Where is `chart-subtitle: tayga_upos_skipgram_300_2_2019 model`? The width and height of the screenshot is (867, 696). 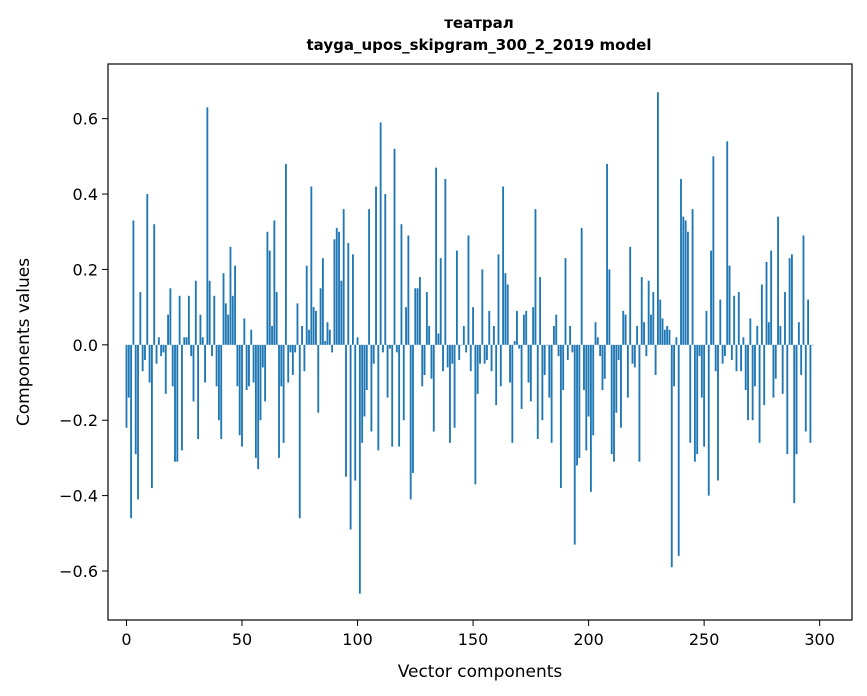 chart-subtitle: tayga_upos_skipgram_300_2_2019 model is located at coordinates (479, 45).